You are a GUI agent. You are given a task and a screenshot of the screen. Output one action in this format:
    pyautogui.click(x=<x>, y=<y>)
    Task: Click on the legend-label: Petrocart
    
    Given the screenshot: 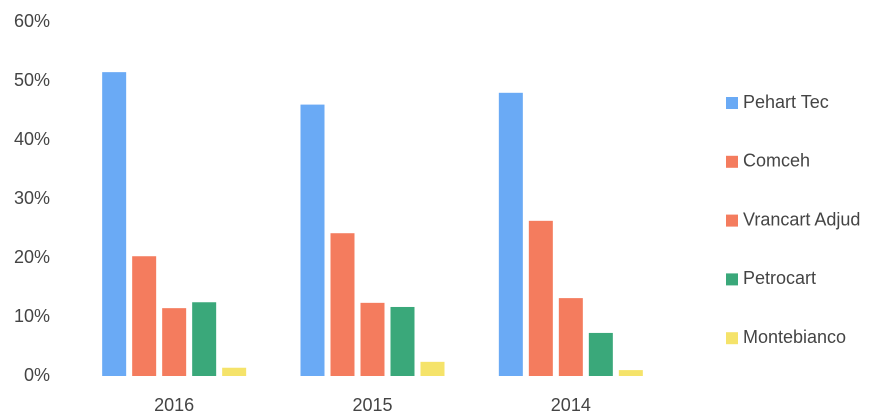 What is the action you would take?
    pyautogui.click(x=779, y=278)
    